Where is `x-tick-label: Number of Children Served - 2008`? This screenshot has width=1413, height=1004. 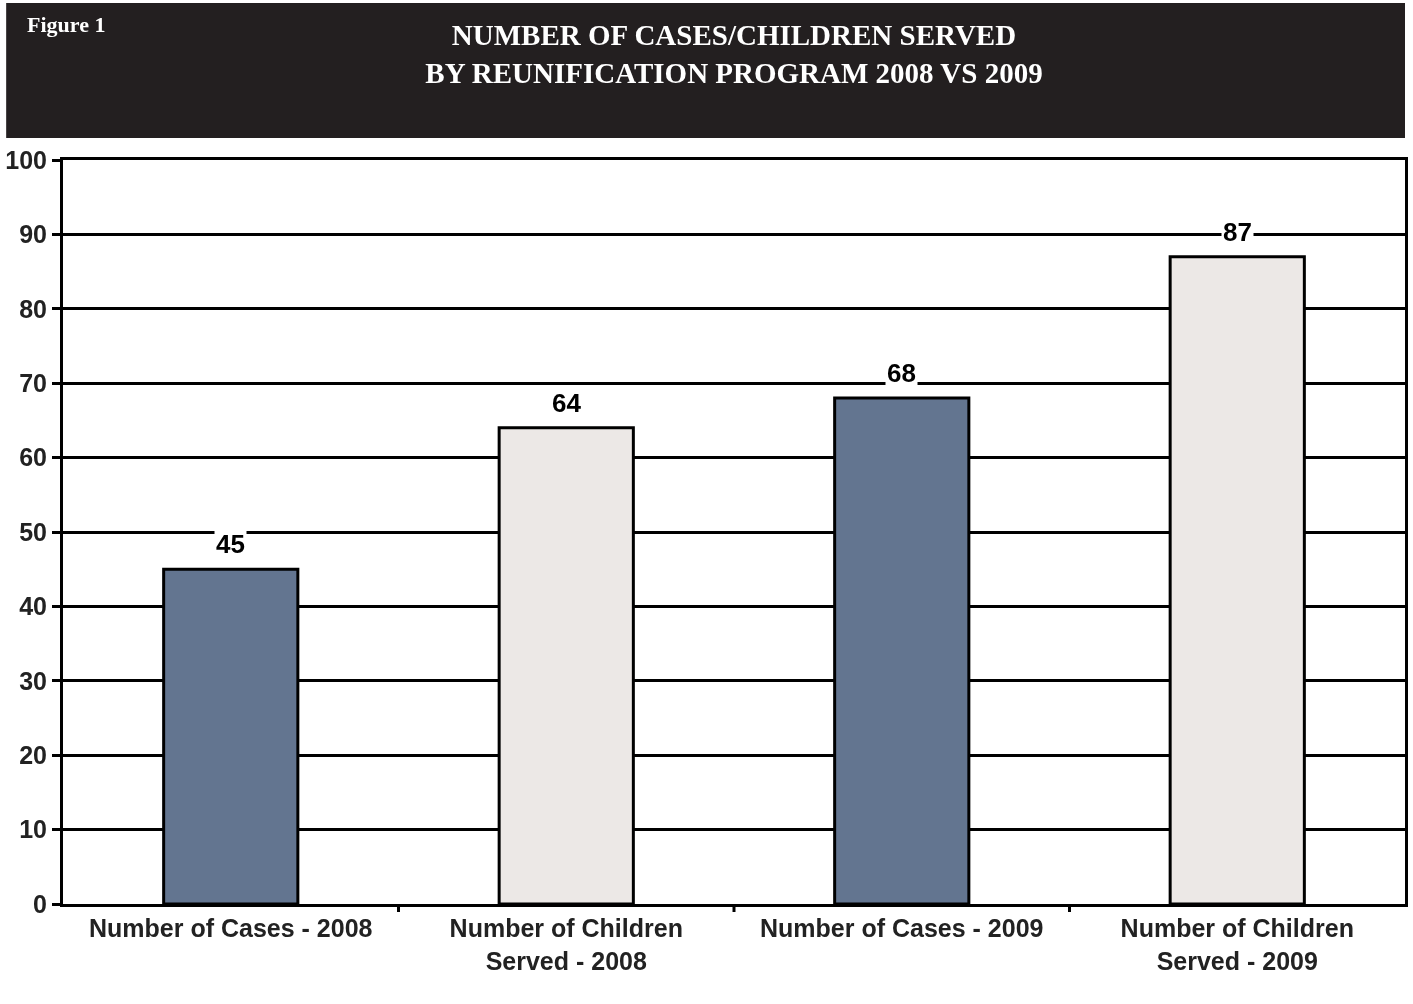 x-tick-label: Number of Children Served - 2008 is located at coordinates (566, 944).